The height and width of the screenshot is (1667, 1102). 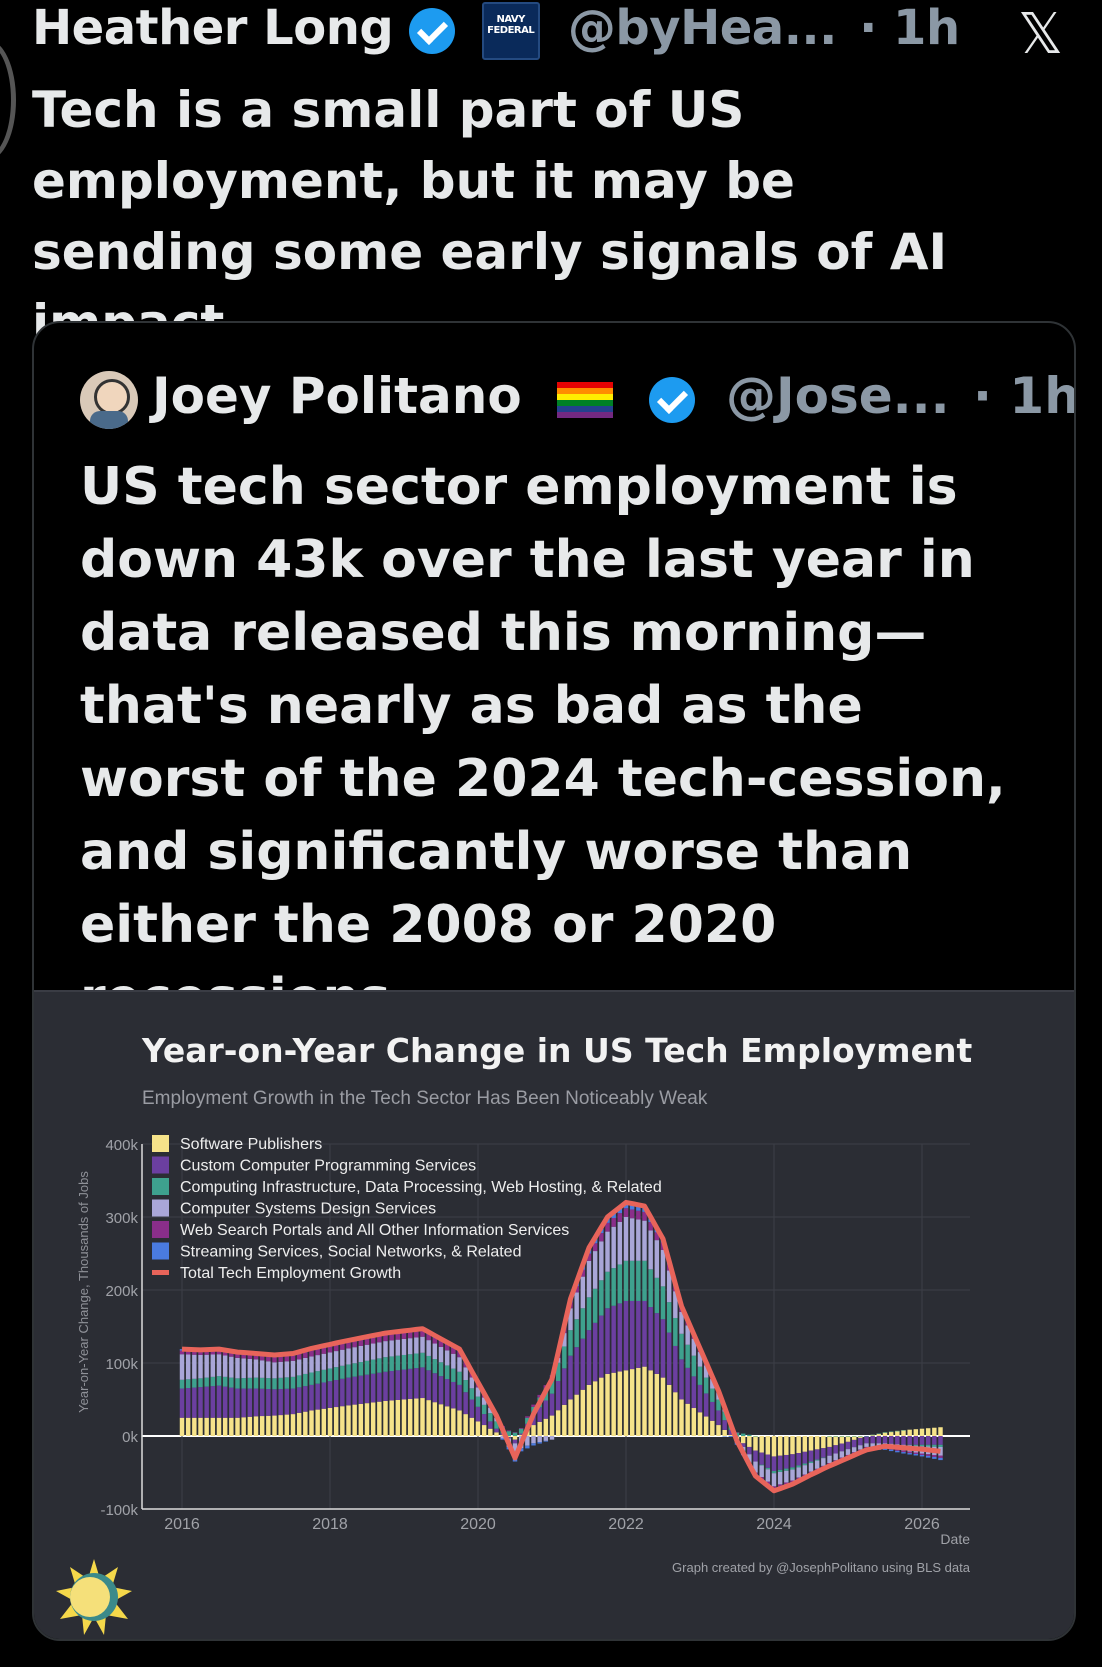 I want to click on y-tick-label: 0k, so click(x=130, y=1437).